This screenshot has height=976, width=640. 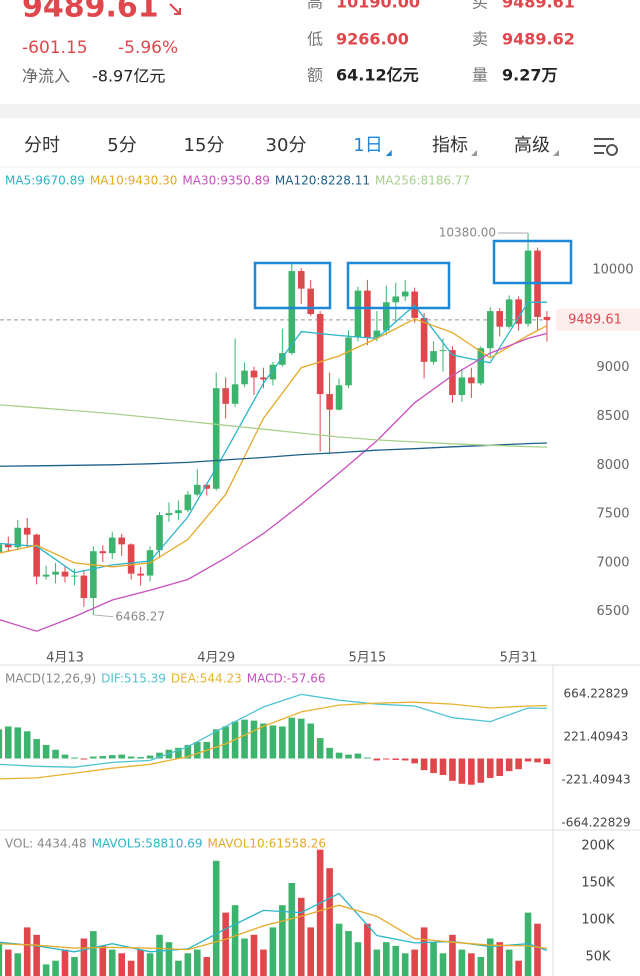 I want to click on tab: 30分, so click(x=286, y=145).